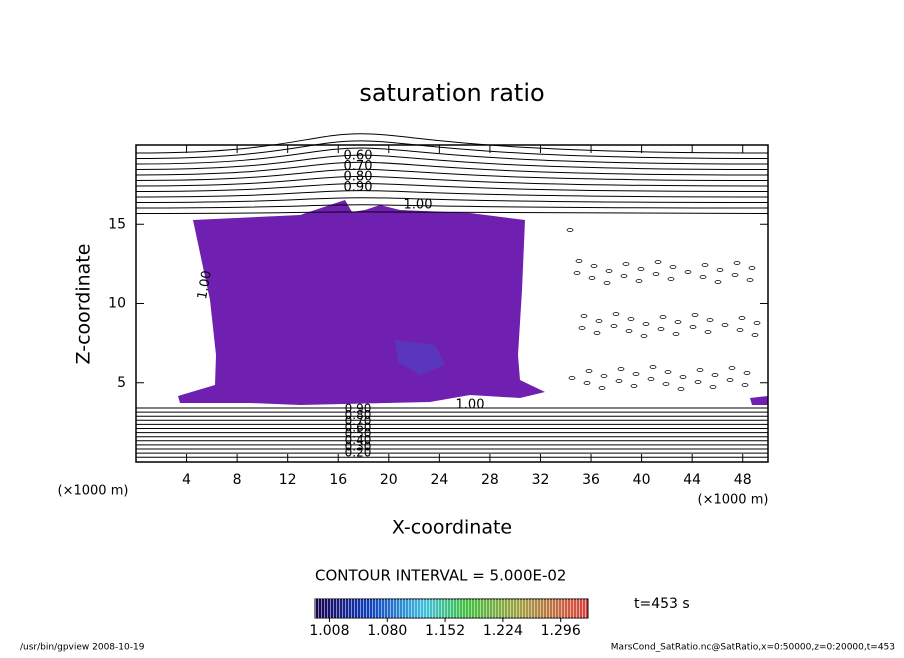  I want to click on x-unit: (×1000 m), so click(733, 500).